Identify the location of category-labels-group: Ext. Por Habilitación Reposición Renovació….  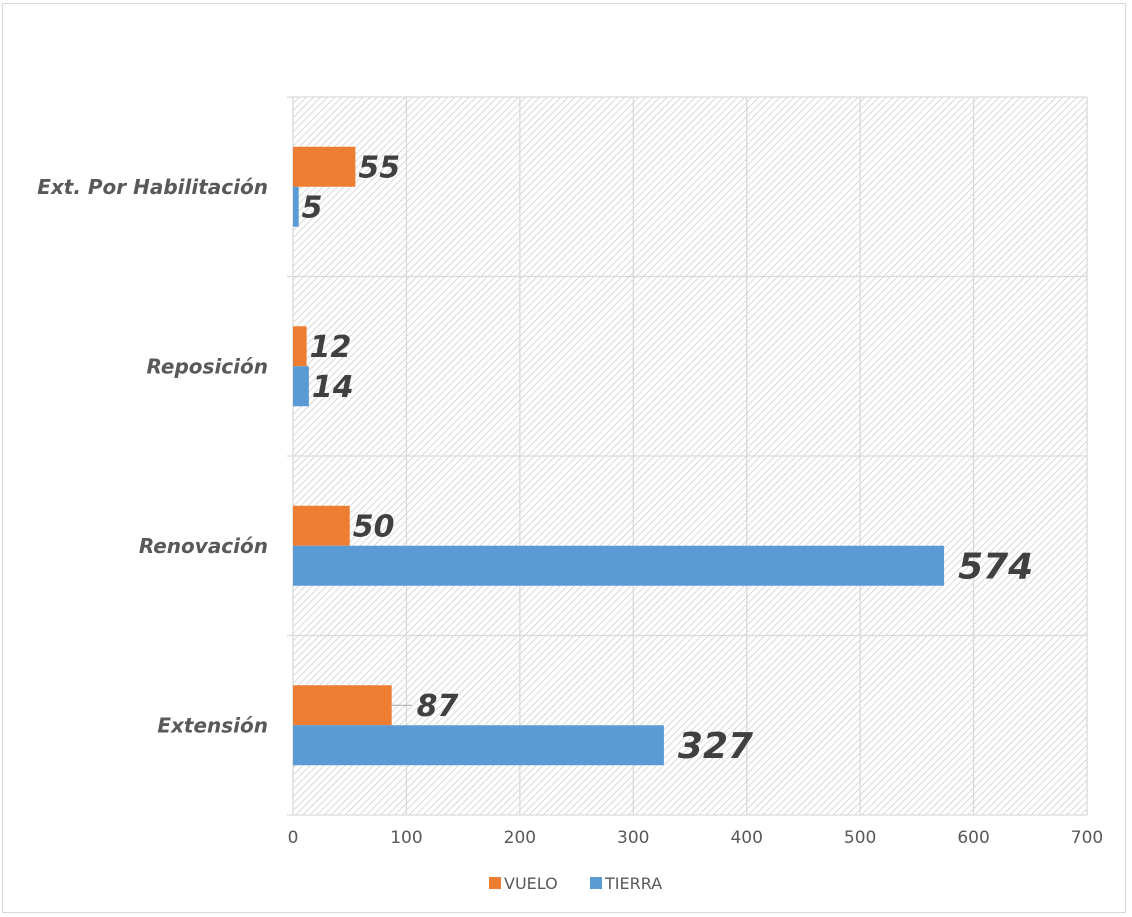
(152, 456).